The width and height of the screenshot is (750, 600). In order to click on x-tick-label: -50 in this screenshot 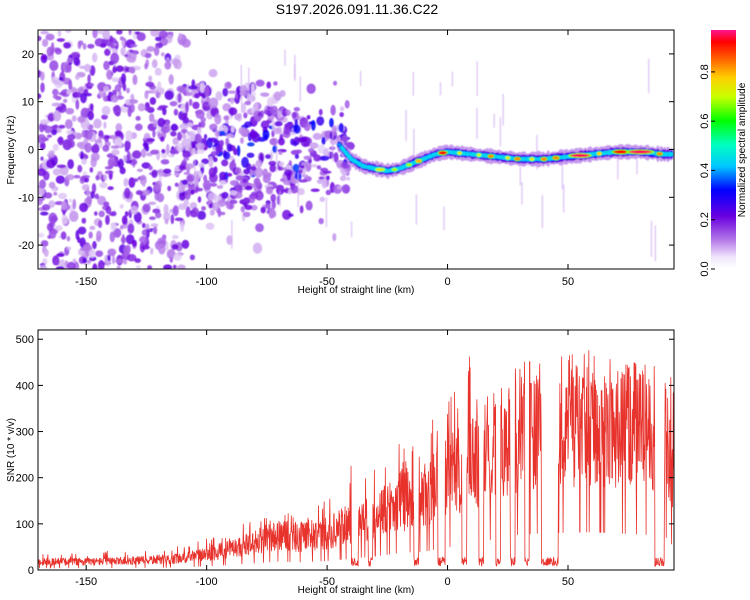, I will do `click(327, 282)`.